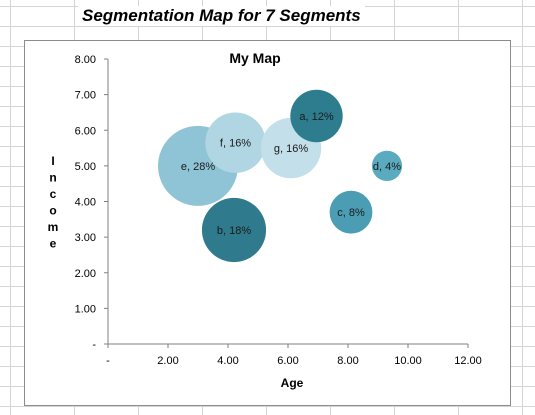 The image size is (535, 415). Describe the element at coordinates (53, 244) in the screenshot. I see `y-axis-title-char: e` at that location.